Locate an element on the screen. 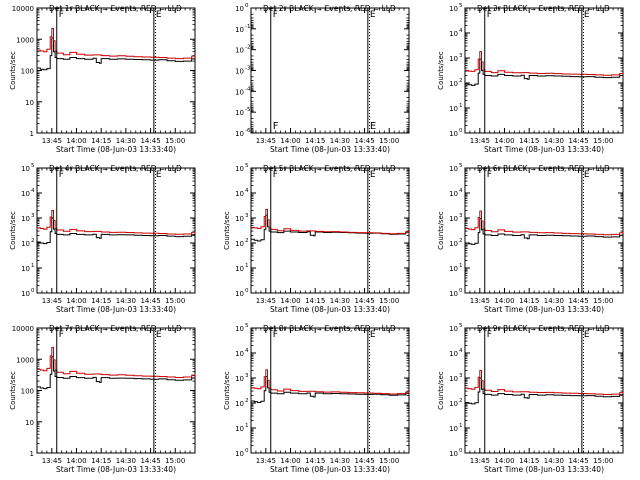 The image size is (640, 480). y-tick-exponent: -3 is located at coordinates (248, 69).